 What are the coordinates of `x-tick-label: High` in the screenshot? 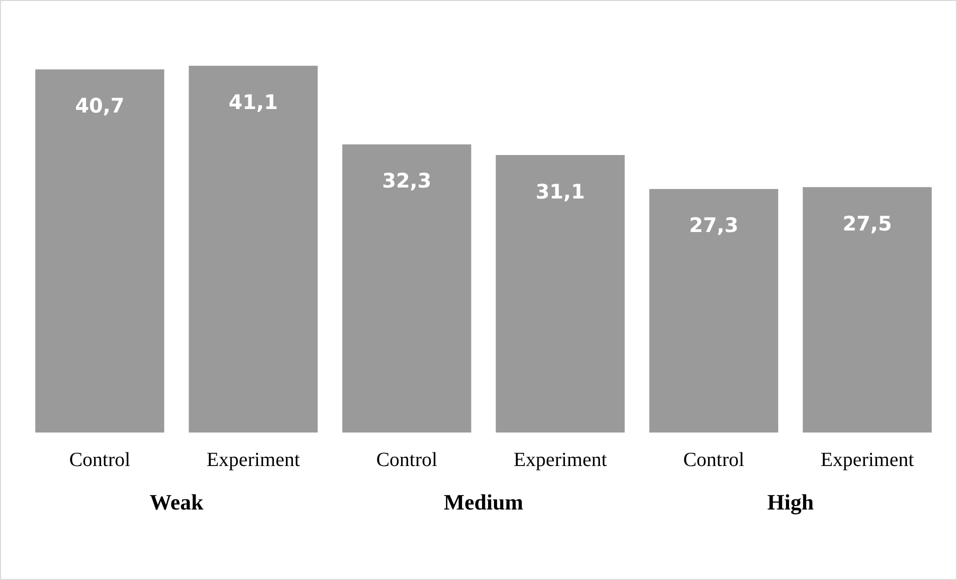 It's located at (790, 501).